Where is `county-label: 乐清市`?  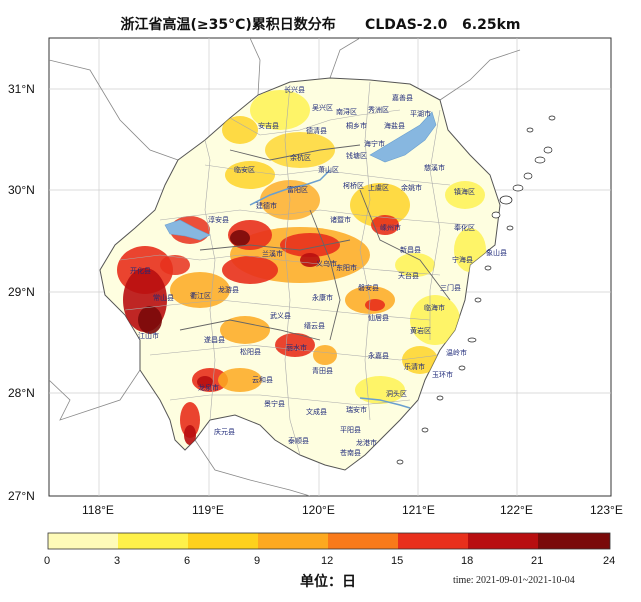 county-label: 乐清市 is located at coordinates (414, 366).